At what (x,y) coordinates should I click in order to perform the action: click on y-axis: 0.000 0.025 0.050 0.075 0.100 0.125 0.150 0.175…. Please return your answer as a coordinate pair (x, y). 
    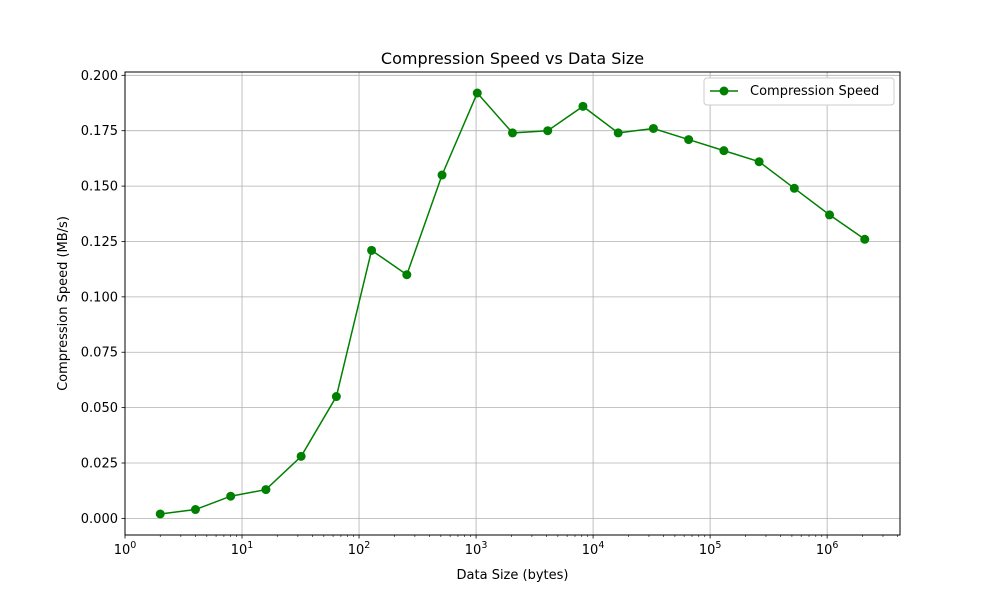
    Looking at the image, I should click on (103, 298).